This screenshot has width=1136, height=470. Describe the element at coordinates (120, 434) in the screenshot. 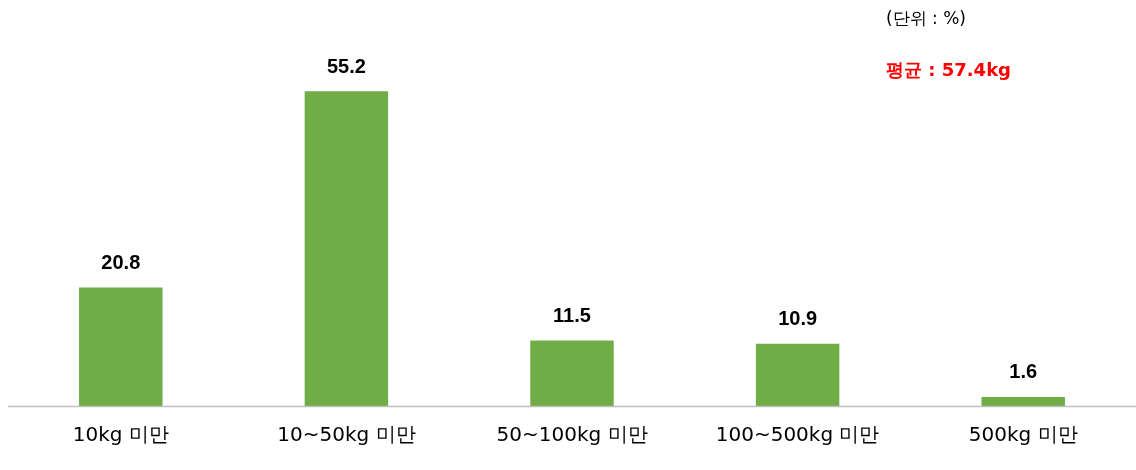

I see `x-tick-label: 10kg 미만` at that location.